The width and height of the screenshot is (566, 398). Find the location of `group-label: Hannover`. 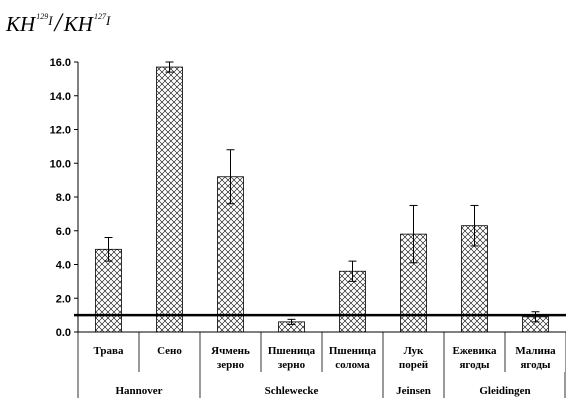

group-label: Hannover is located at coordinates (138, 391).